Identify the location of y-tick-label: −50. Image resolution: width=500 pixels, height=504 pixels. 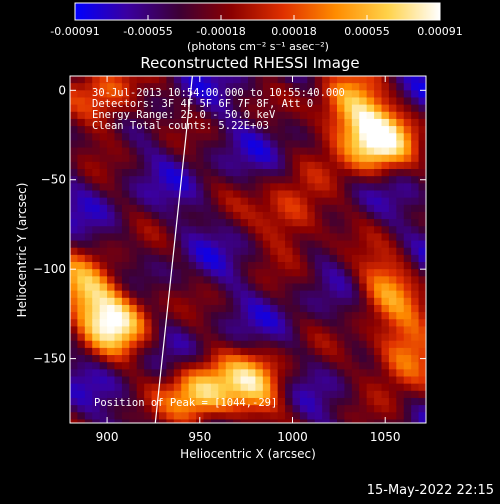
(53, 180).